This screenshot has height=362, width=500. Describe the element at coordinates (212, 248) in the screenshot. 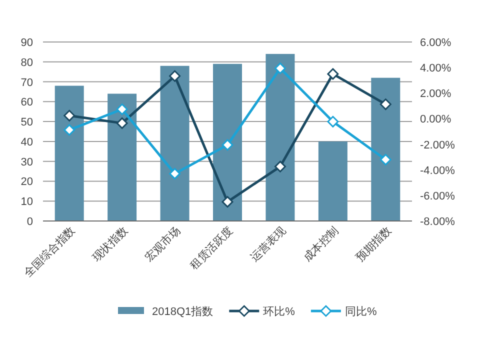

I see `x-tick-label: 租赁活跃度` at that location.